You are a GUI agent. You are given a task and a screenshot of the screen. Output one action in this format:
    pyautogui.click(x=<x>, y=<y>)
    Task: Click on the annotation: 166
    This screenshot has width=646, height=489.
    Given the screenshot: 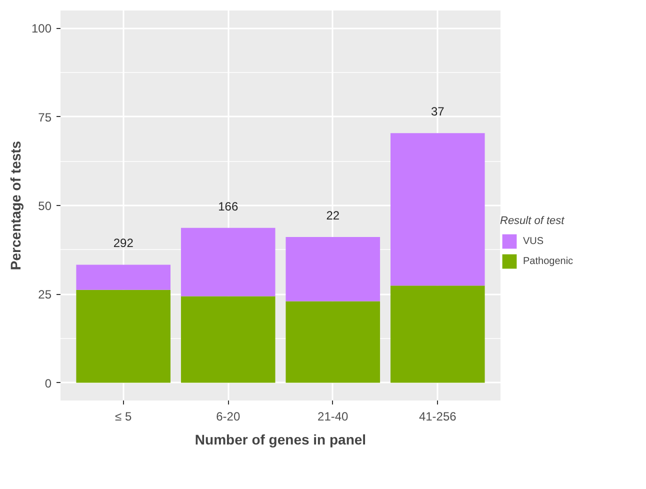 What is the action you would take?
    pyautogui.click(x=228, y=206)
    